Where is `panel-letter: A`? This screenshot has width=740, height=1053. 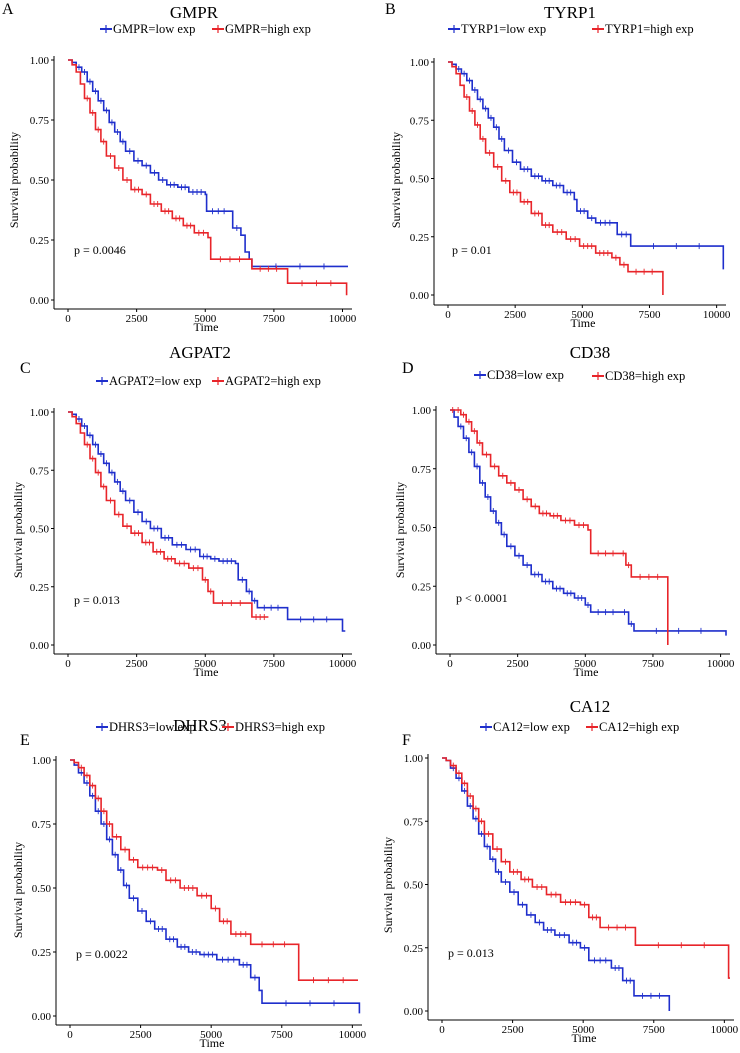 panel-letter: A is located at coordinates (8, 9).